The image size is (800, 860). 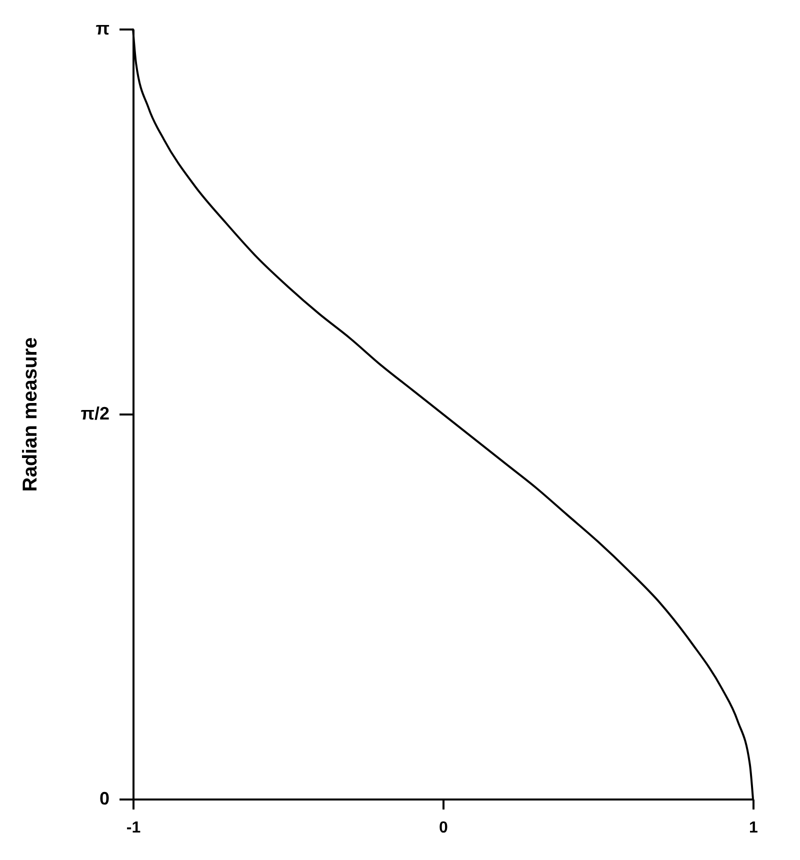 I want to click on y-tick-label: π, so click(x=103, y=28).